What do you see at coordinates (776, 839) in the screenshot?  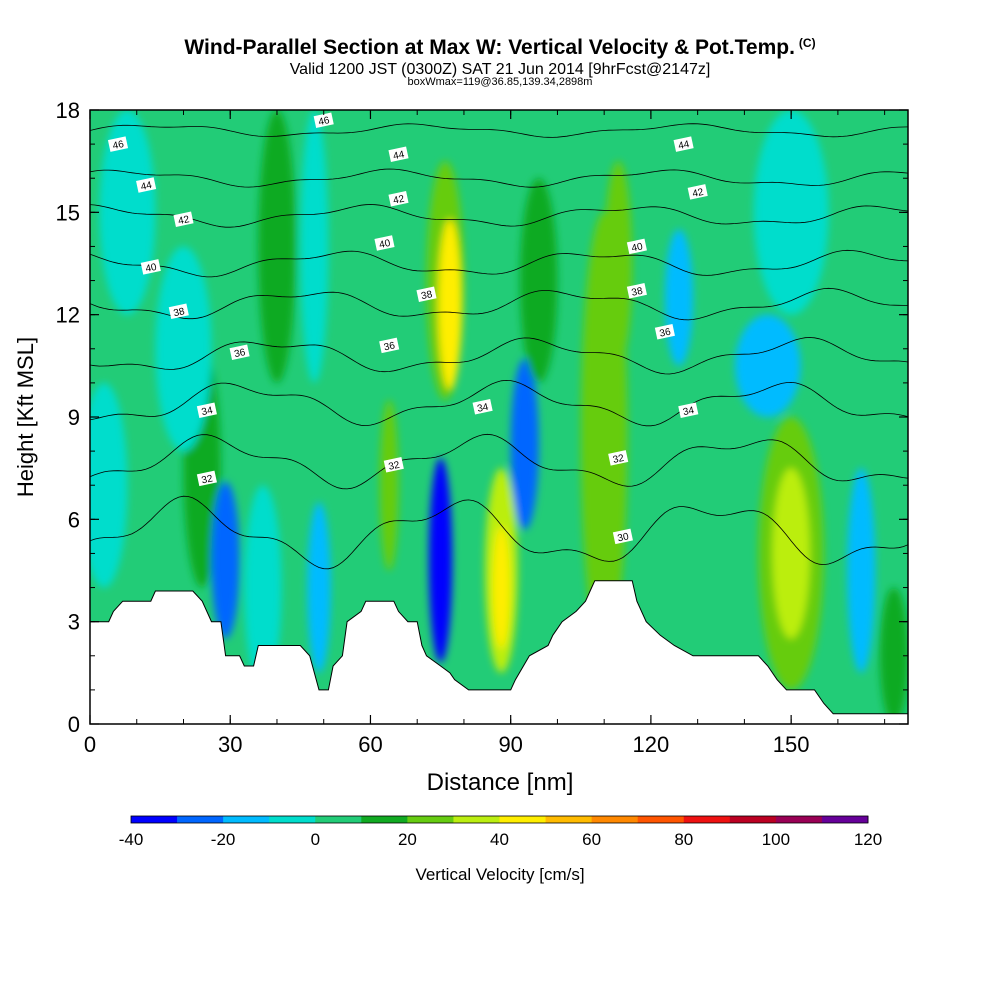 I see `colorbar-tick-label: 100` at bounding box center [776, 839].